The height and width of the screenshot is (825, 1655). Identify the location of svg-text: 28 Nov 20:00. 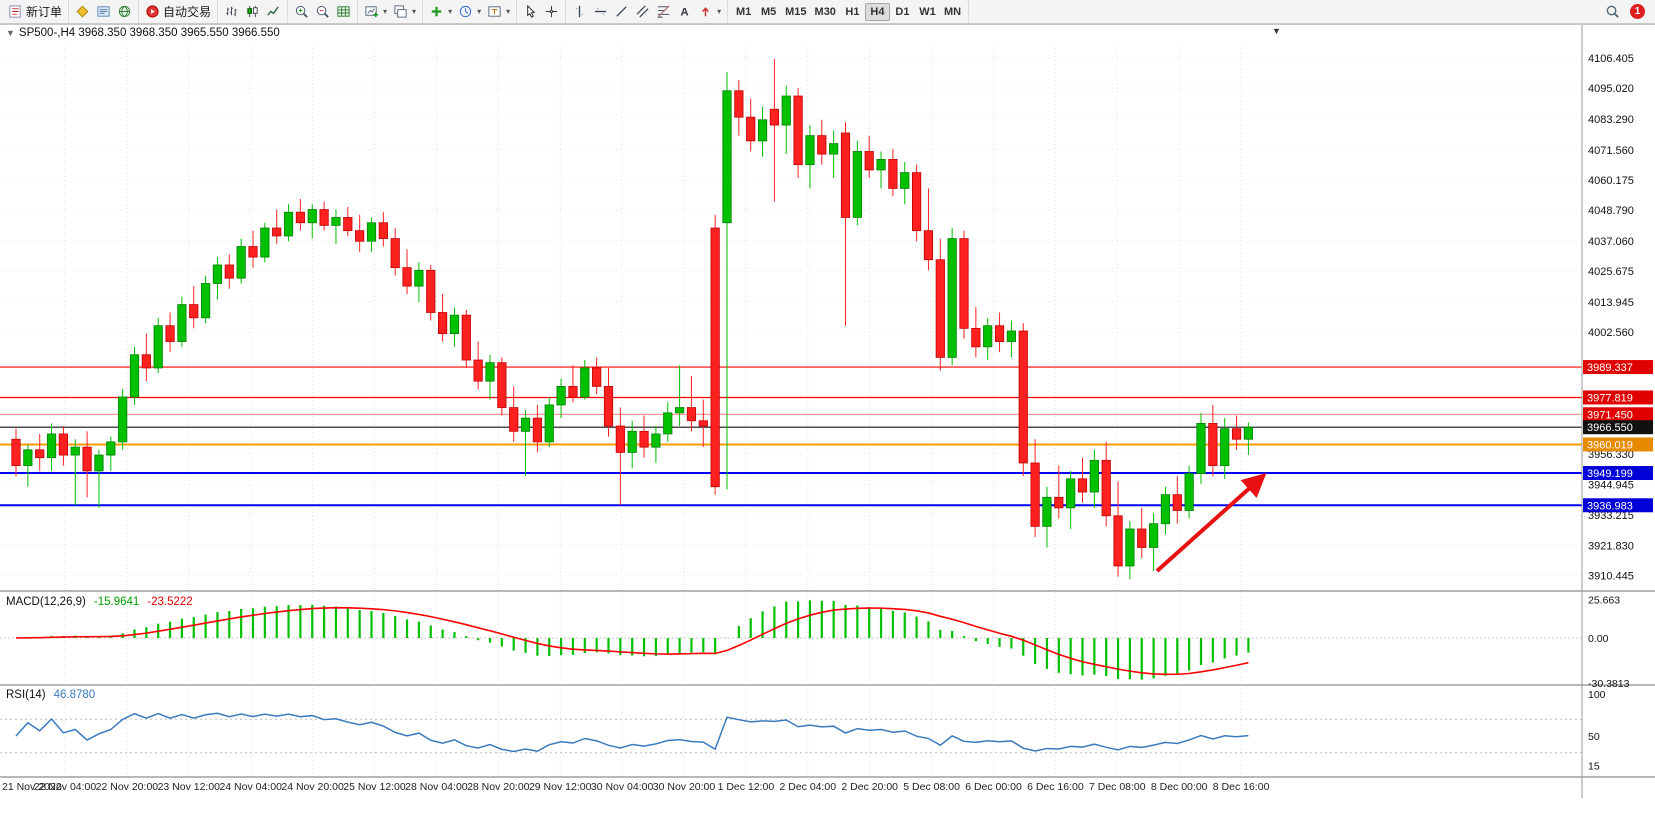
(498, 787).